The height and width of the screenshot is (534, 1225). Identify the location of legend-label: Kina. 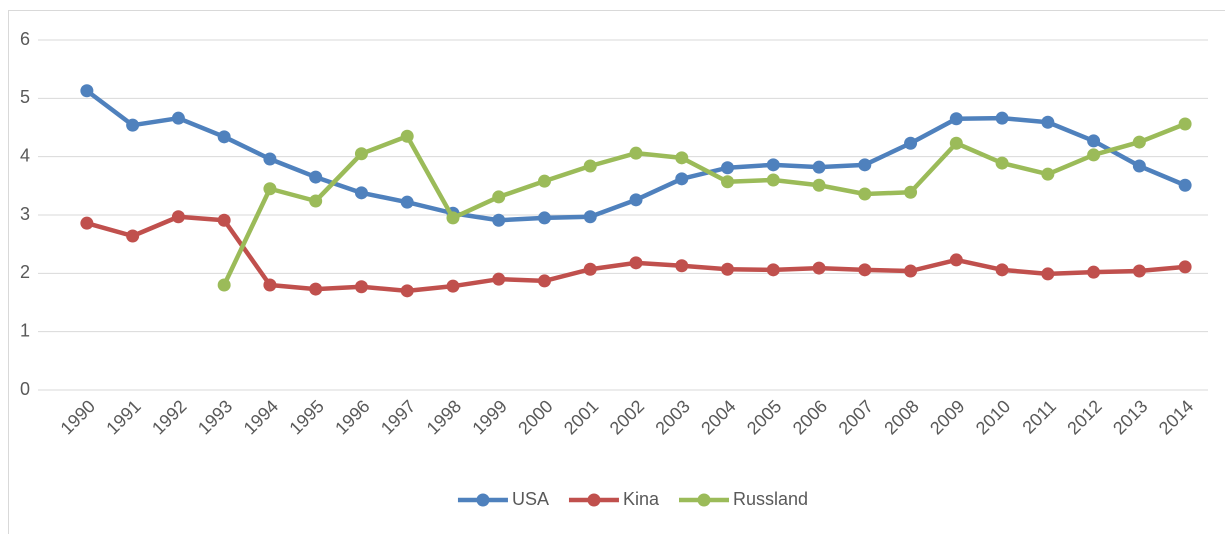
(641, 499).